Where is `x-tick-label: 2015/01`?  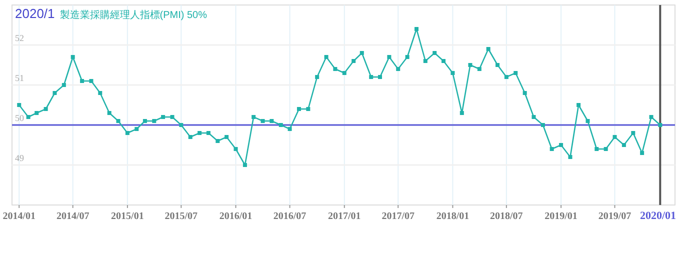 x-tick-label: 2015/01 is located at coordinates (127, 216).